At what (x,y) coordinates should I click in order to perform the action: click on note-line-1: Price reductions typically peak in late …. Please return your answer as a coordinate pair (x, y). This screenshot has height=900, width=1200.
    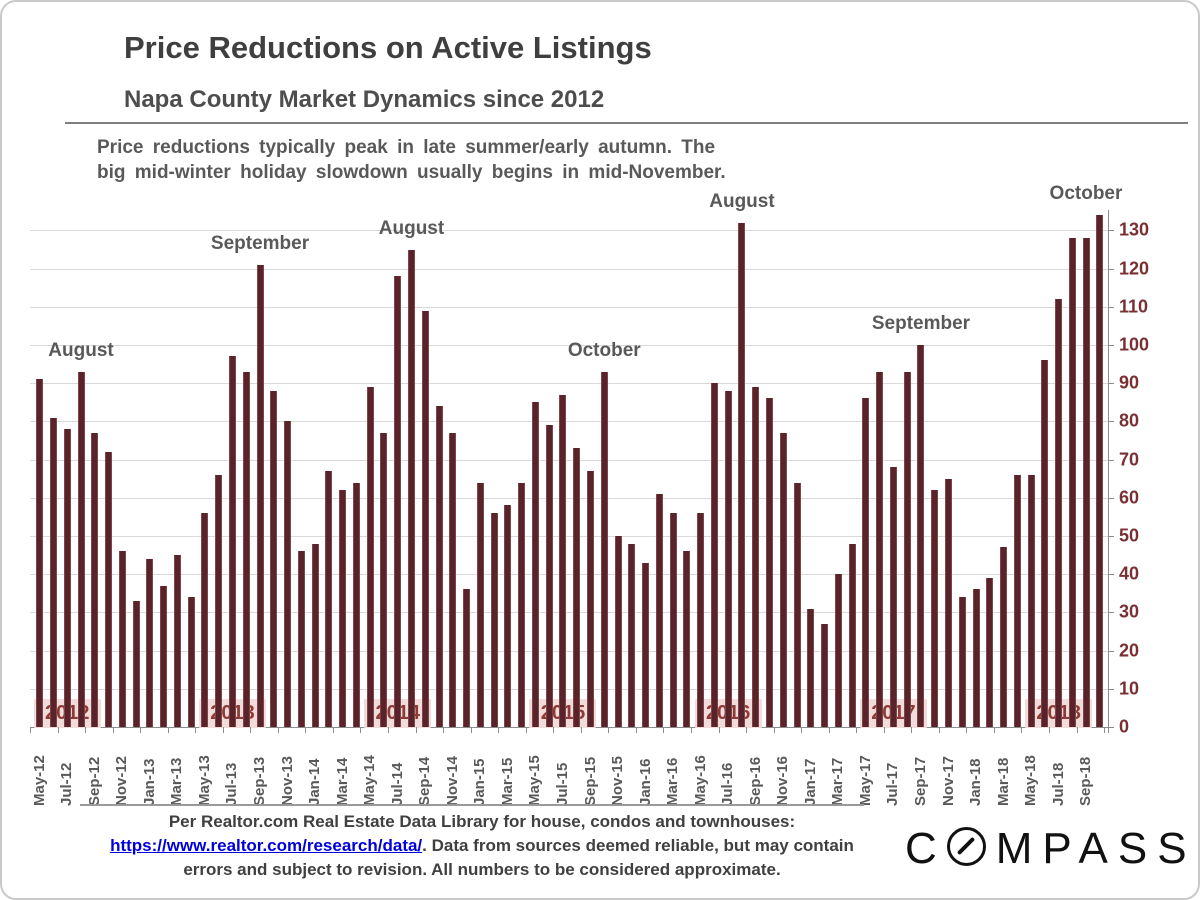
    Looking at the image, I should click on (406, 147).